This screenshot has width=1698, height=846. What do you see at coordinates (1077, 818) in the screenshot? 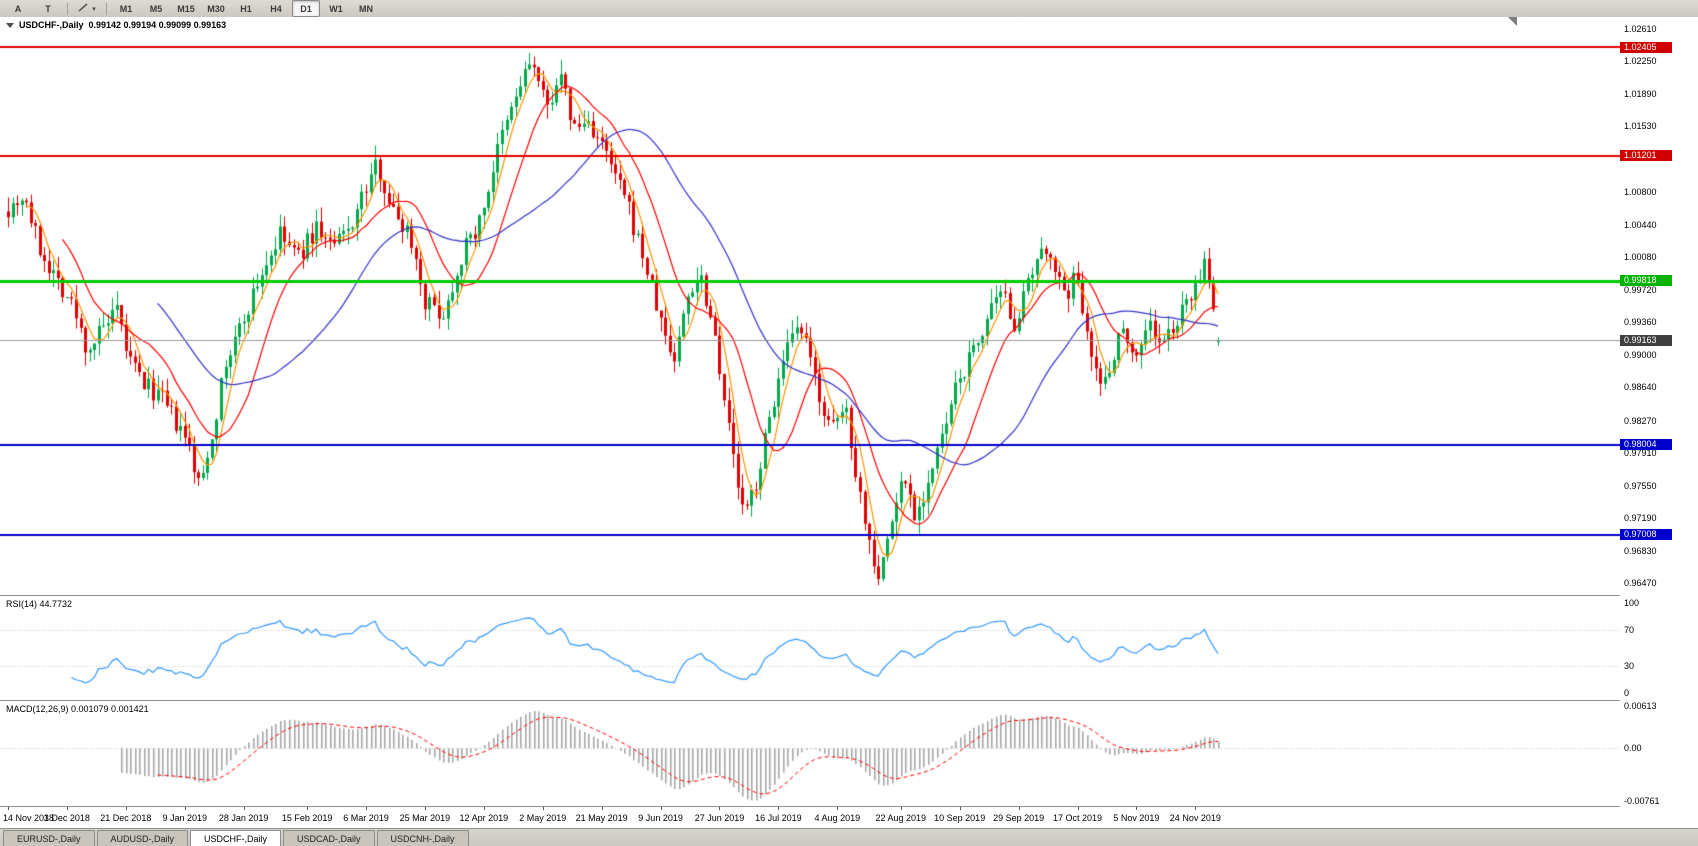
I see `date-label: 17 Oct 2019` at bounding box center [1077, 818].